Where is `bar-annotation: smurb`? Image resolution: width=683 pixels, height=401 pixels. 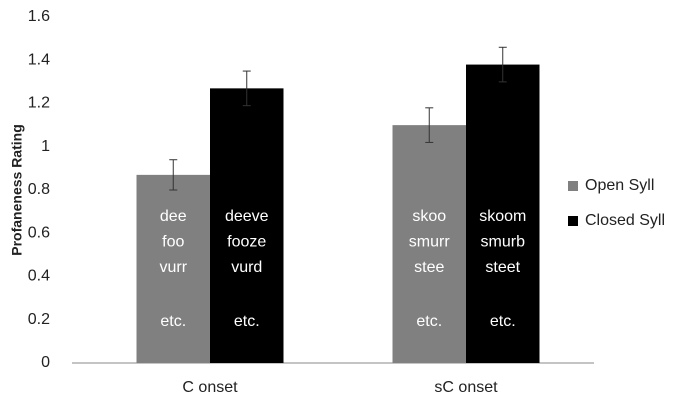
bar-annotation: smurb is located at coordinates (503, 242).